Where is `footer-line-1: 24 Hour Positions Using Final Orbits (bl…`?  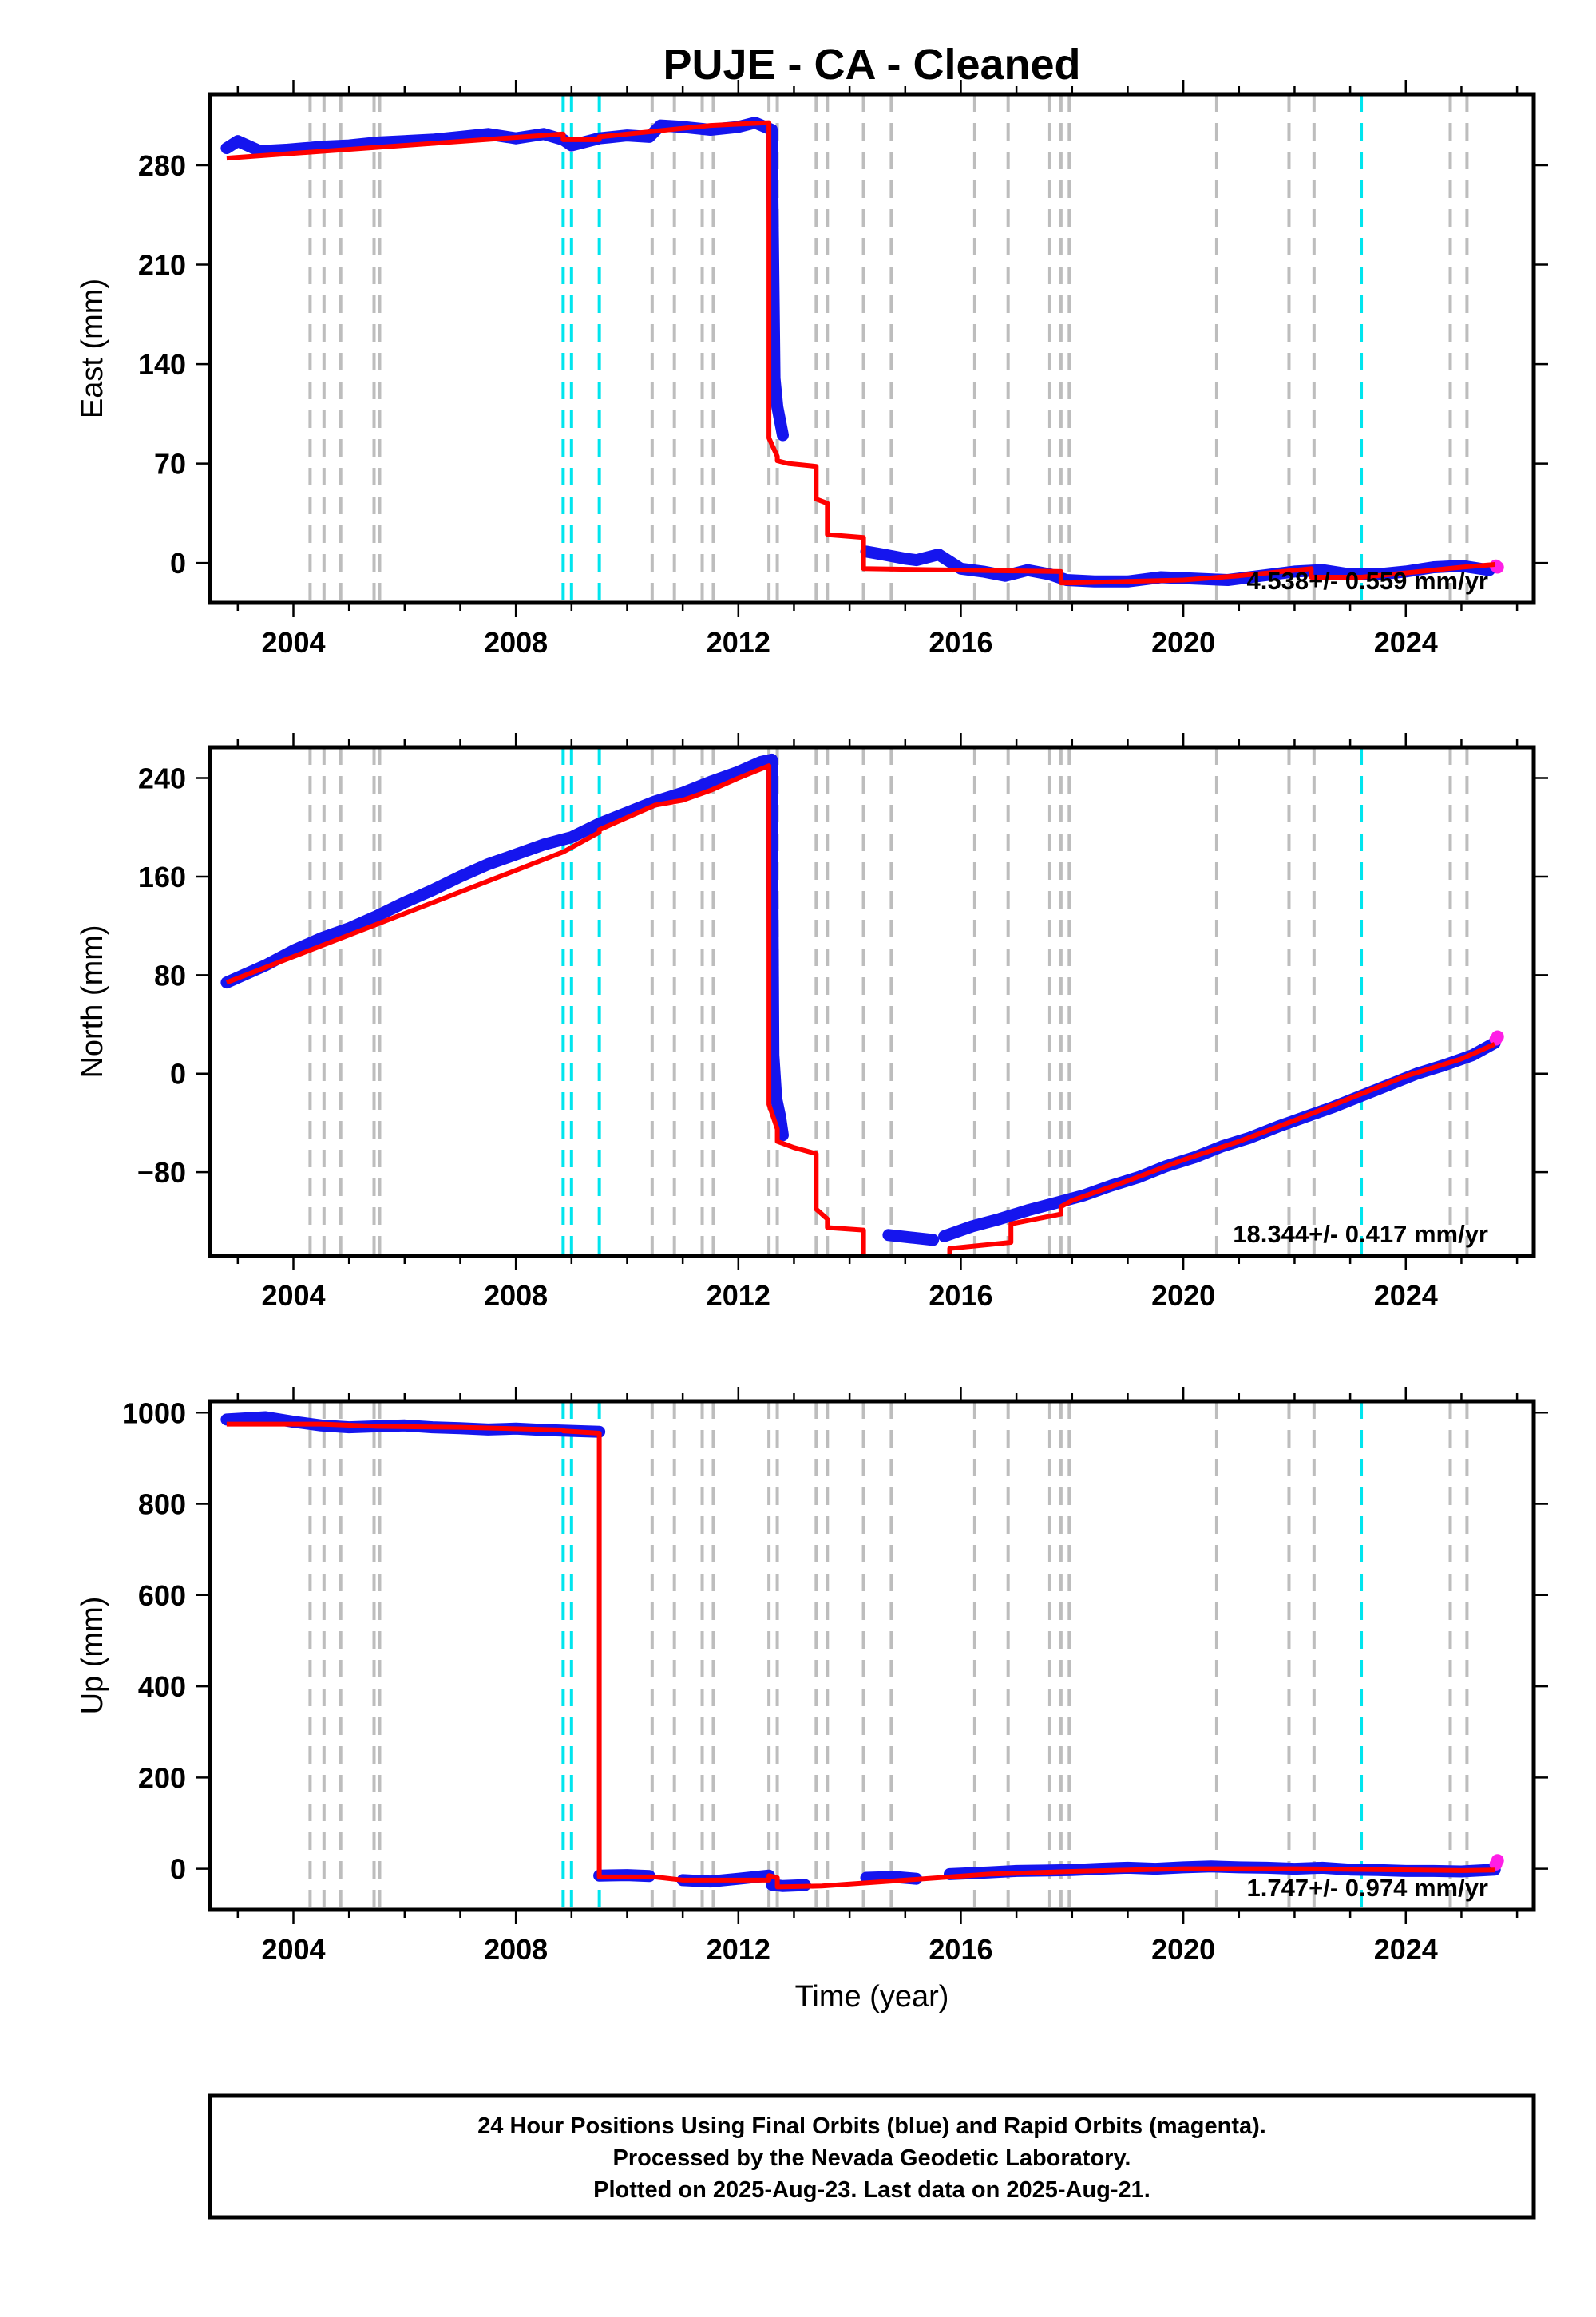
footer-line-1: 24 Hour Positions Using Final Orbits (bl… is located at coordinates (871, 2126).